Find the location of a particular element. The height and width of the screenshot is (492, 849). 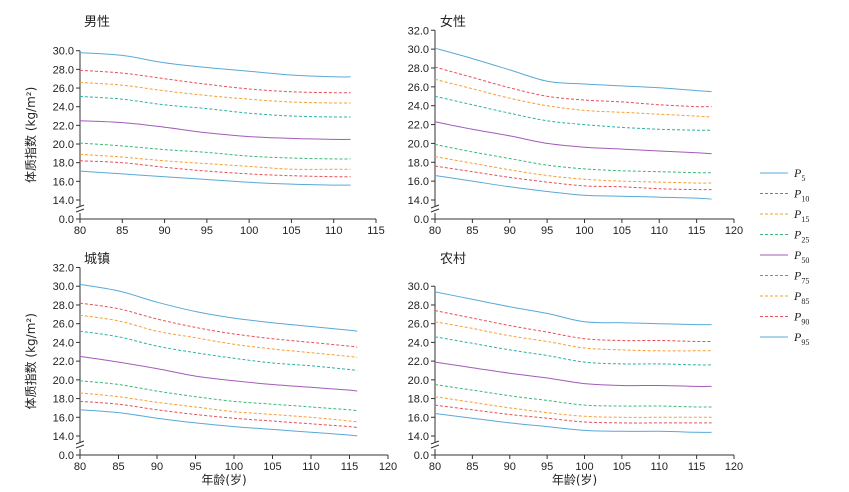

legend-label: P85 is located at coordinates (801, 297).